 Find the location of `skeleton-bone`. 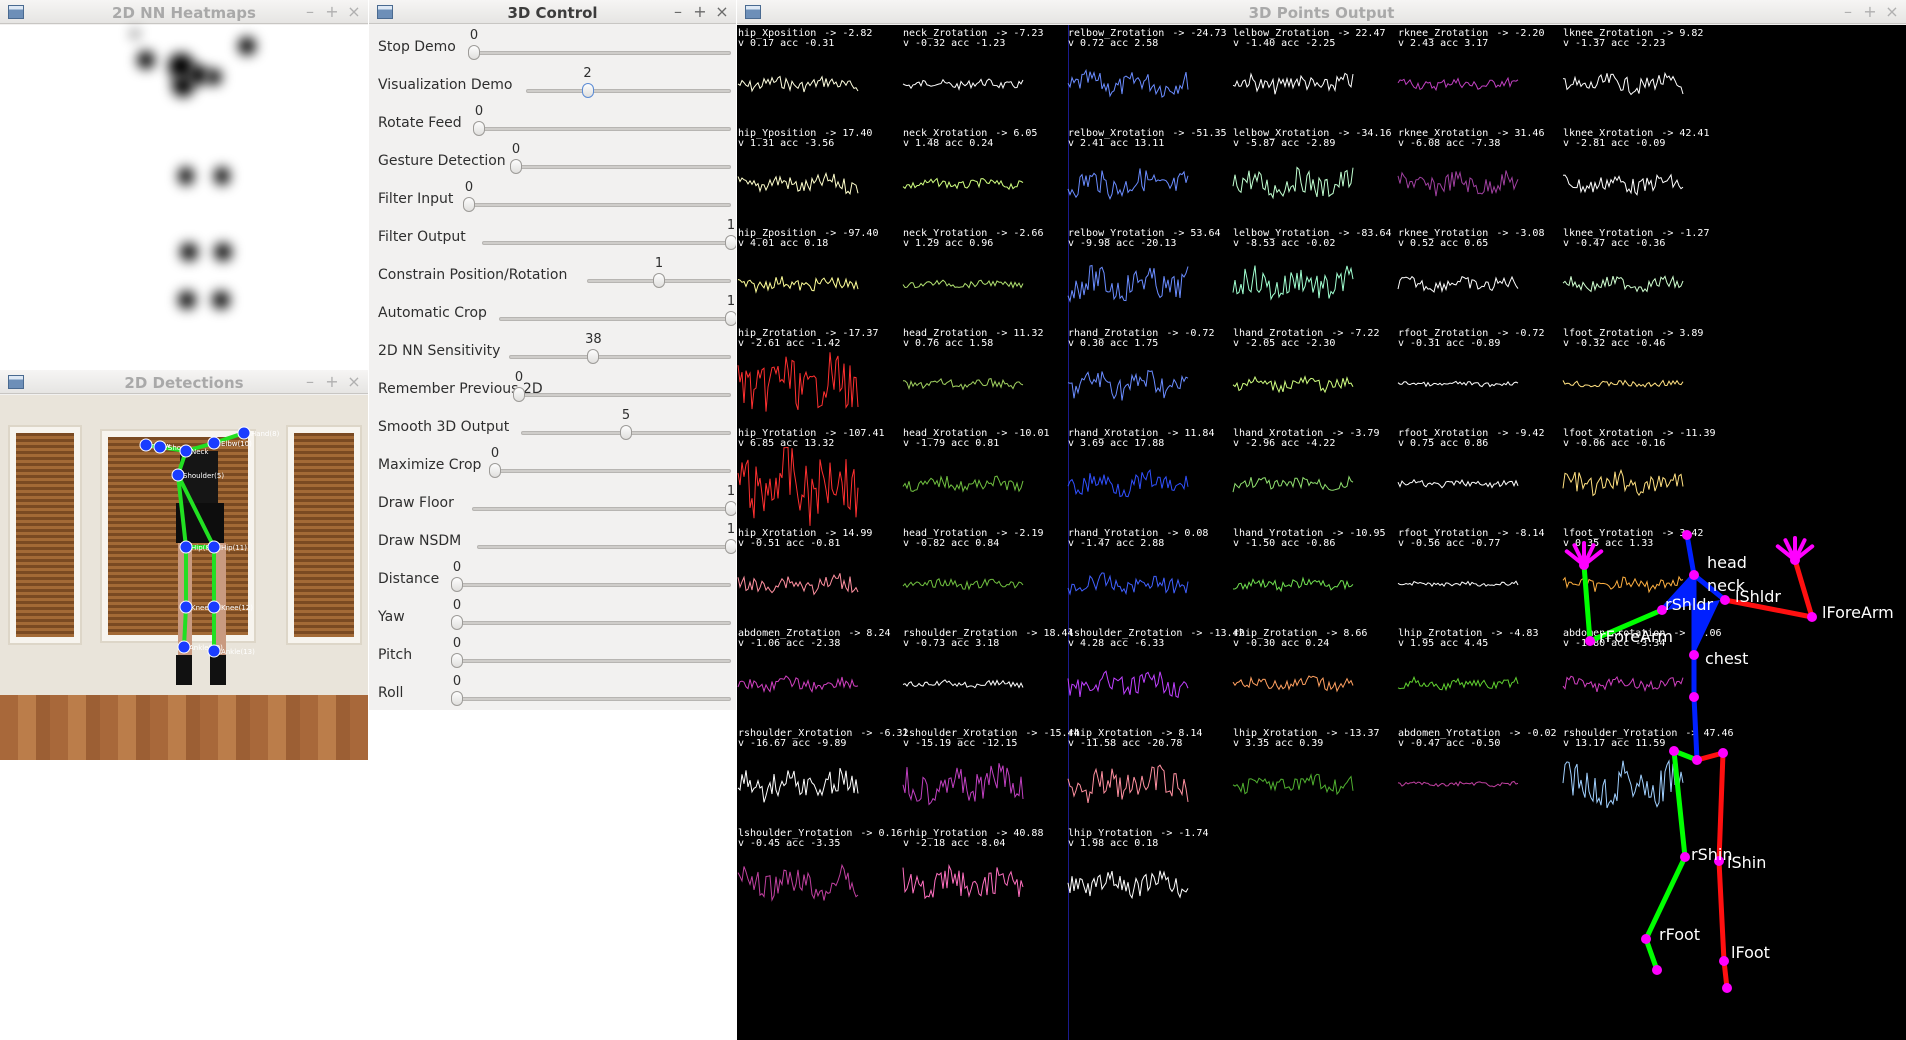

skeleton-bone is located at coordinates (1695, 728).